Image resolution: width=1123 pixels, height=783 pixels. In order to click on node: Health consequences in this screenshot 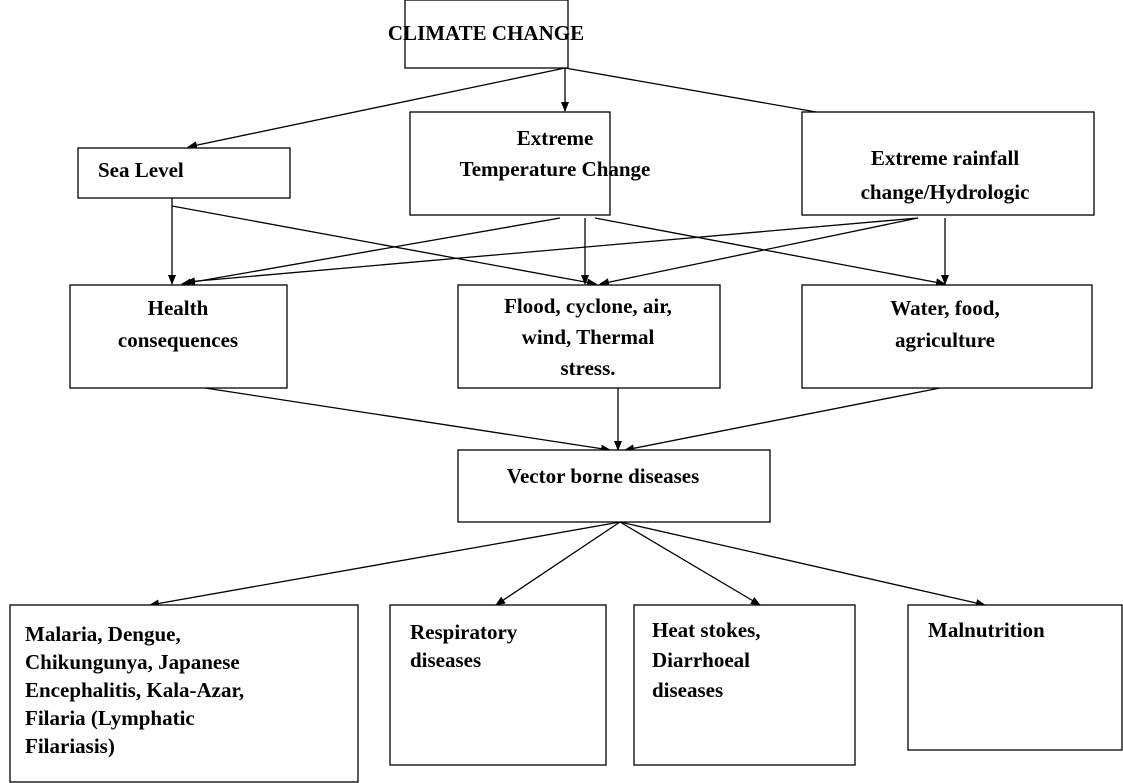, I will do `click(178, 336)`.